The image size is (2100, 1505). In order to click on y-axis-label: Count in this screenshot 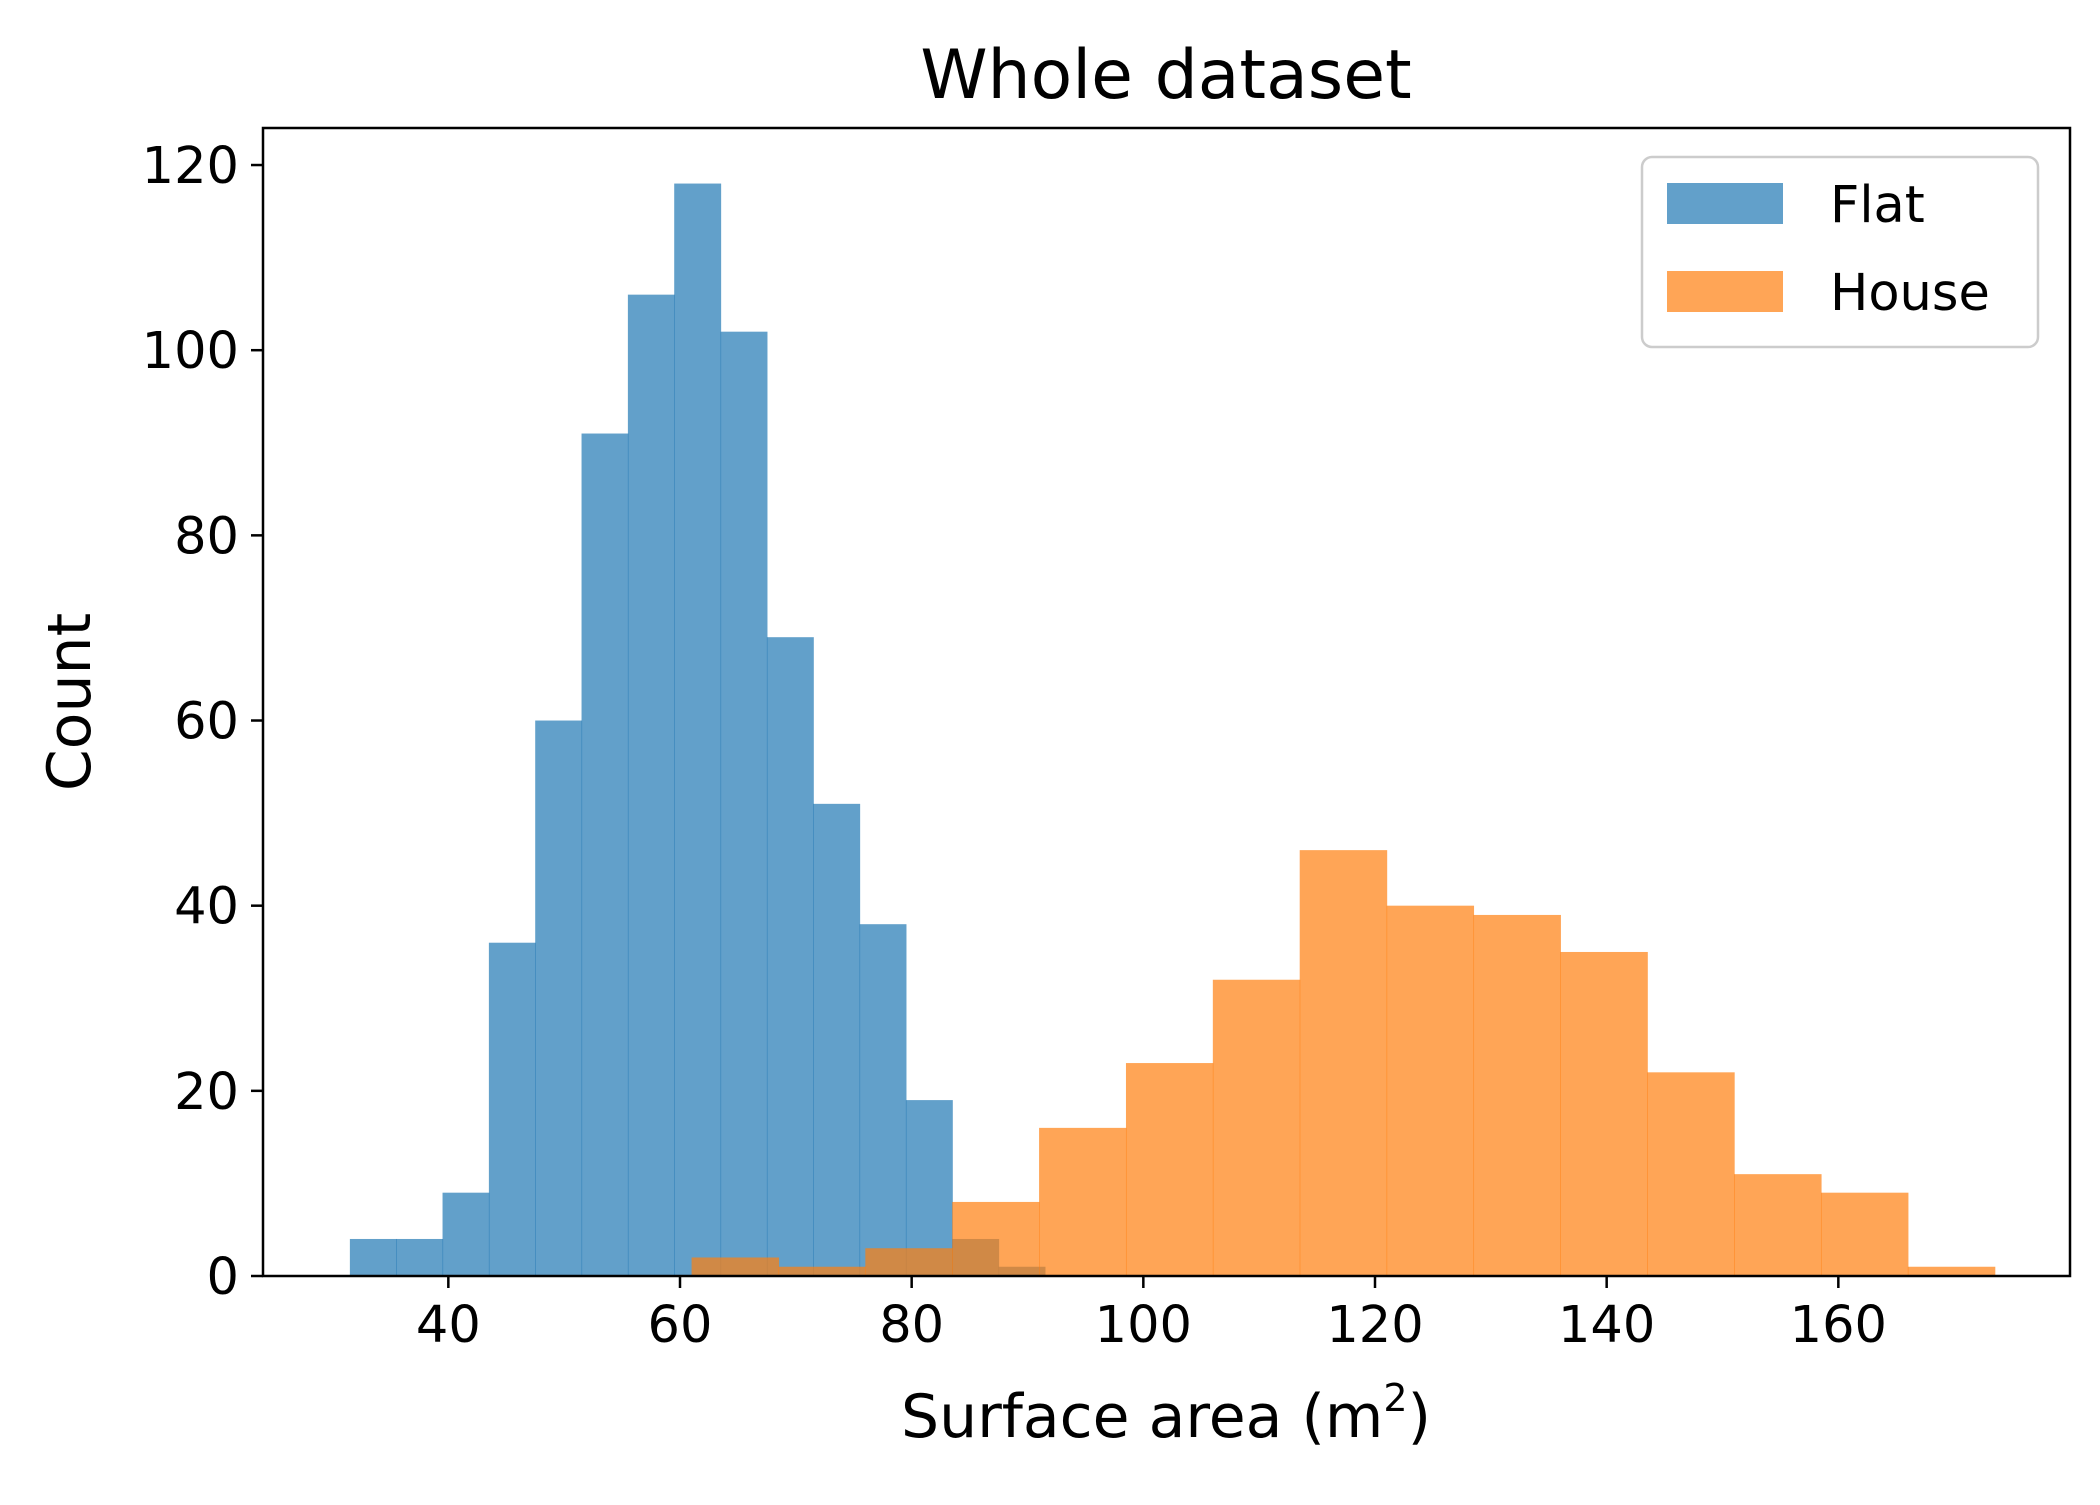, I will do `click(70, 702)`.